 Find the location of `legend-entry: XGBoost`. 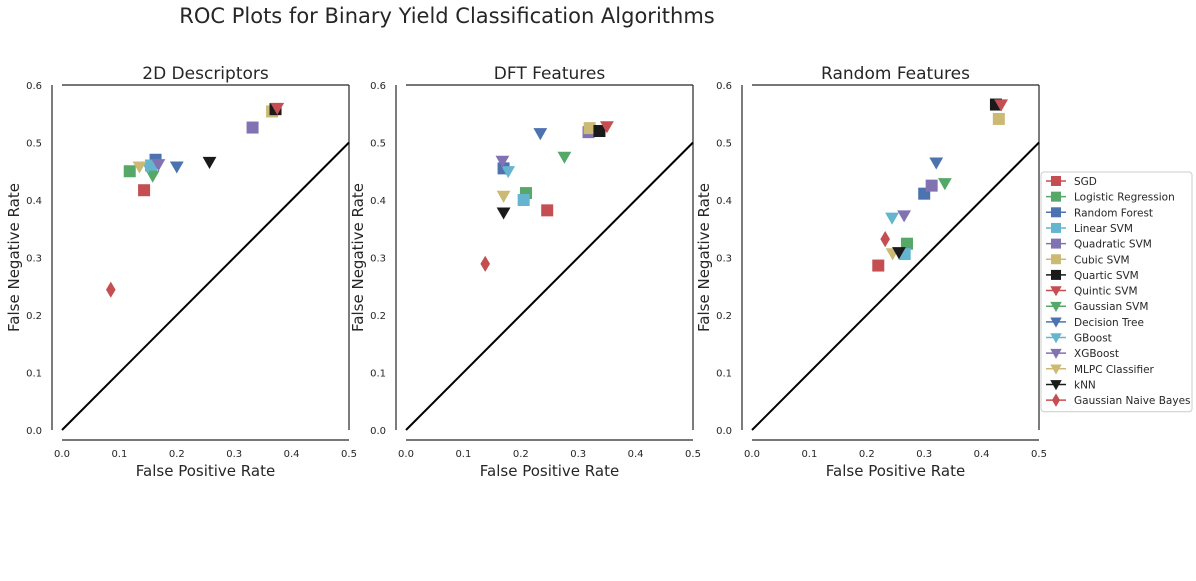

legend-entry: XGBoost is located at coordinates (1082, 354).